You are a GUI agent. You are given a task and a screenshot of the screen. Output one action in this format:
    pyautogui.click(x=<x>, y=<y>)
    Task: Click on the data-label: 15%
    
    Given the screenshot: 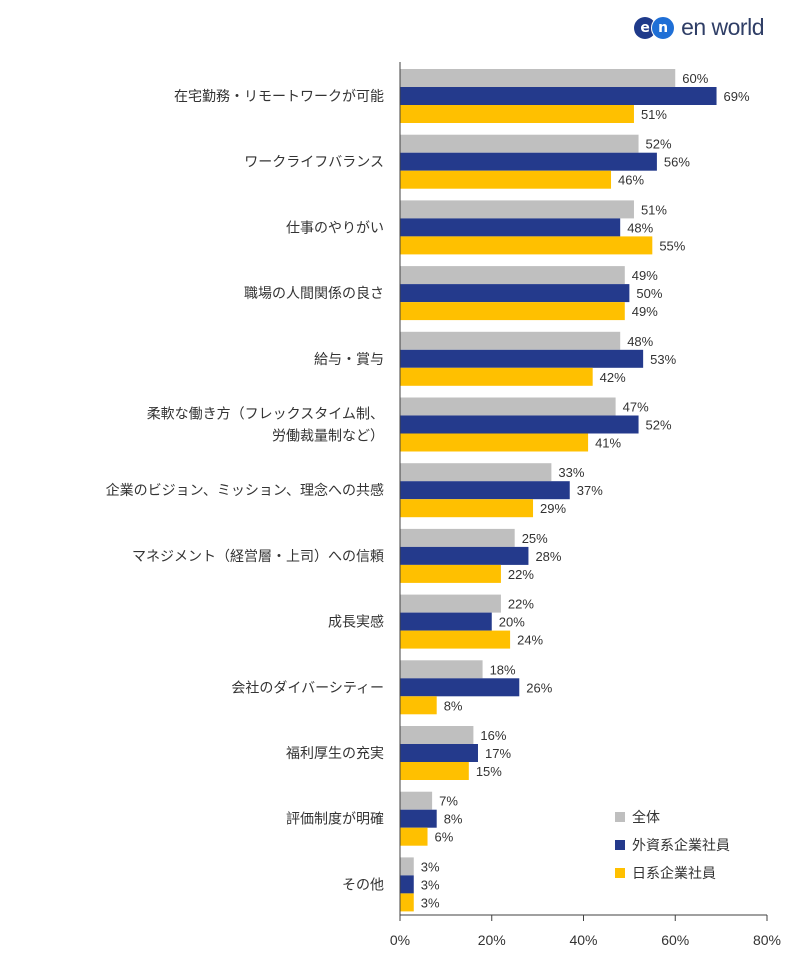 What is the action you would take?
    pyautogui.click(x=489, y=771)
    